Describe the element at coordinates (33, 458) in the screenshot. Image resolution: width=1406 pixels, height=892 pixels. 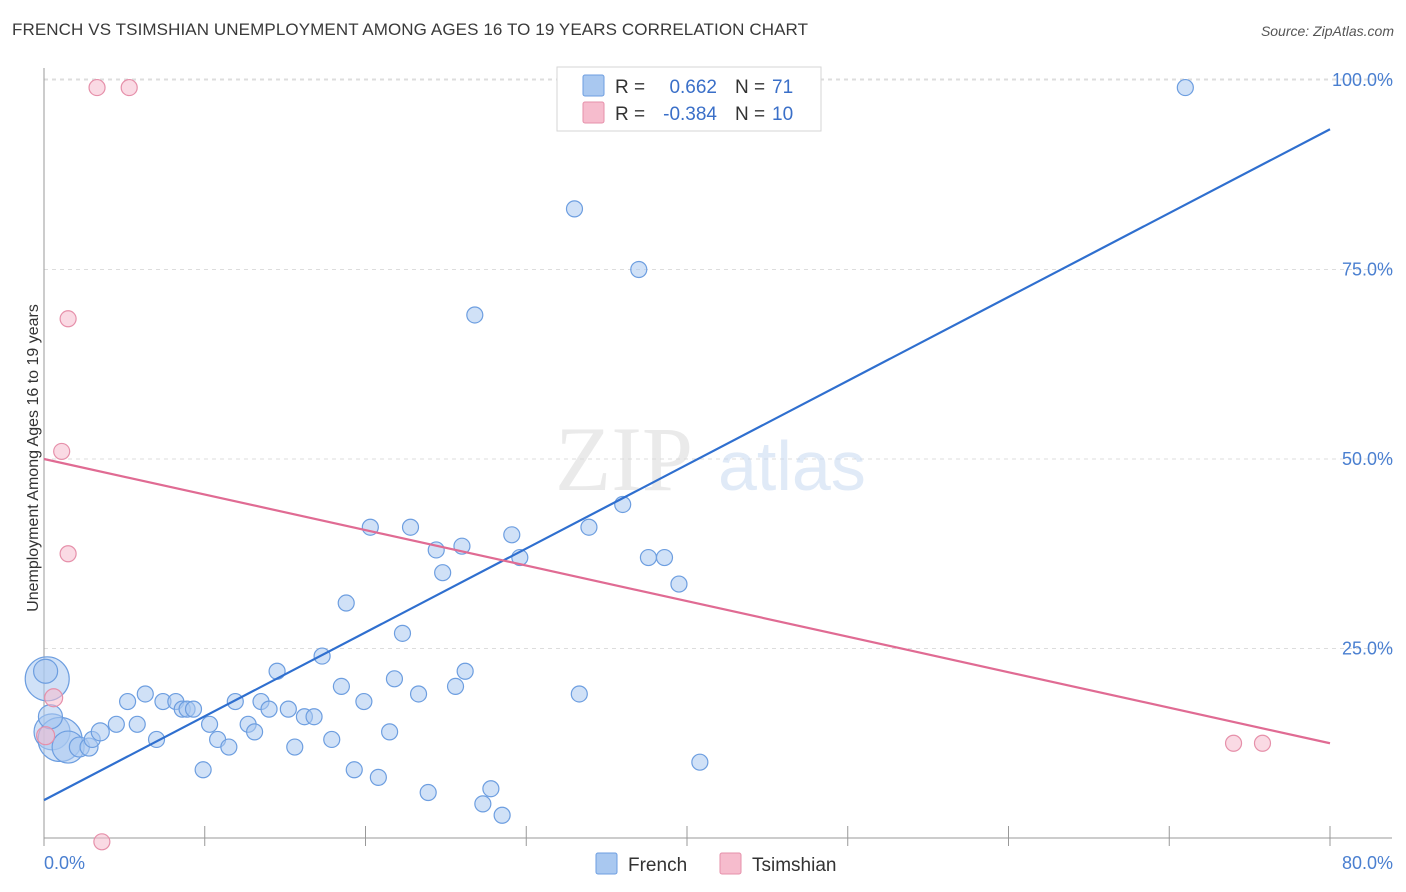
I see `y-axis-label: Unemployment Among Ages 16 to 19 years` at that location.